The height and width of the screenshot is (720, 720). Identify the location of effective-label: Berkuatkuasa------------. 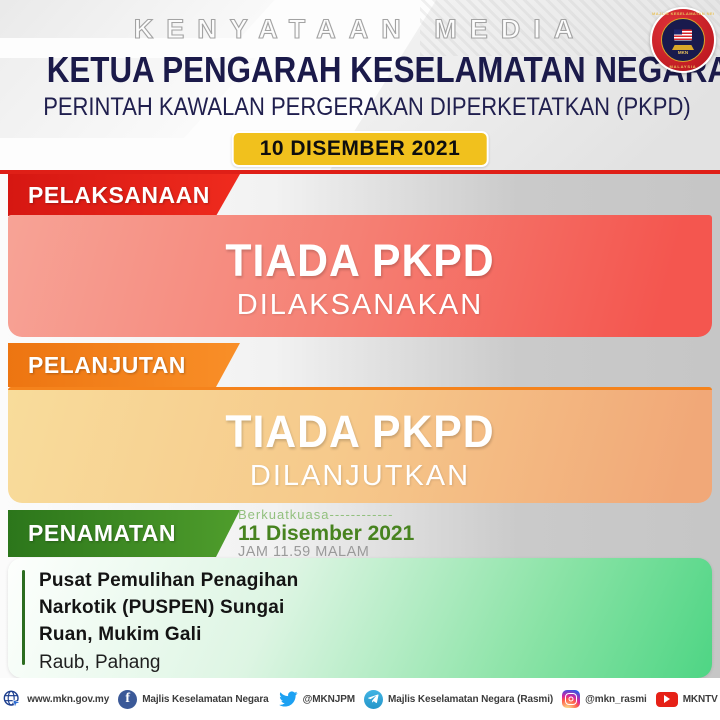
(316, 514).